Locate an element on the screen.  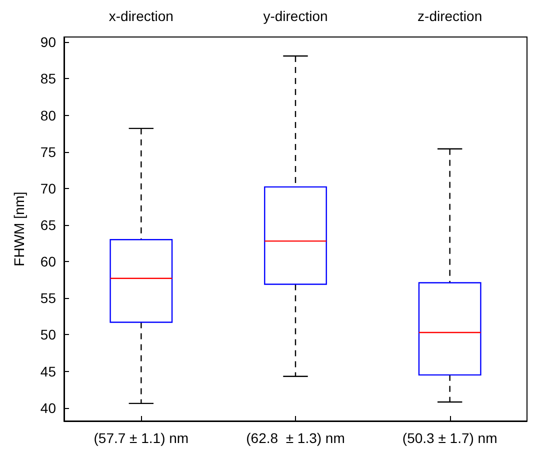
text: y-direction is located at coordinates (295, 16).